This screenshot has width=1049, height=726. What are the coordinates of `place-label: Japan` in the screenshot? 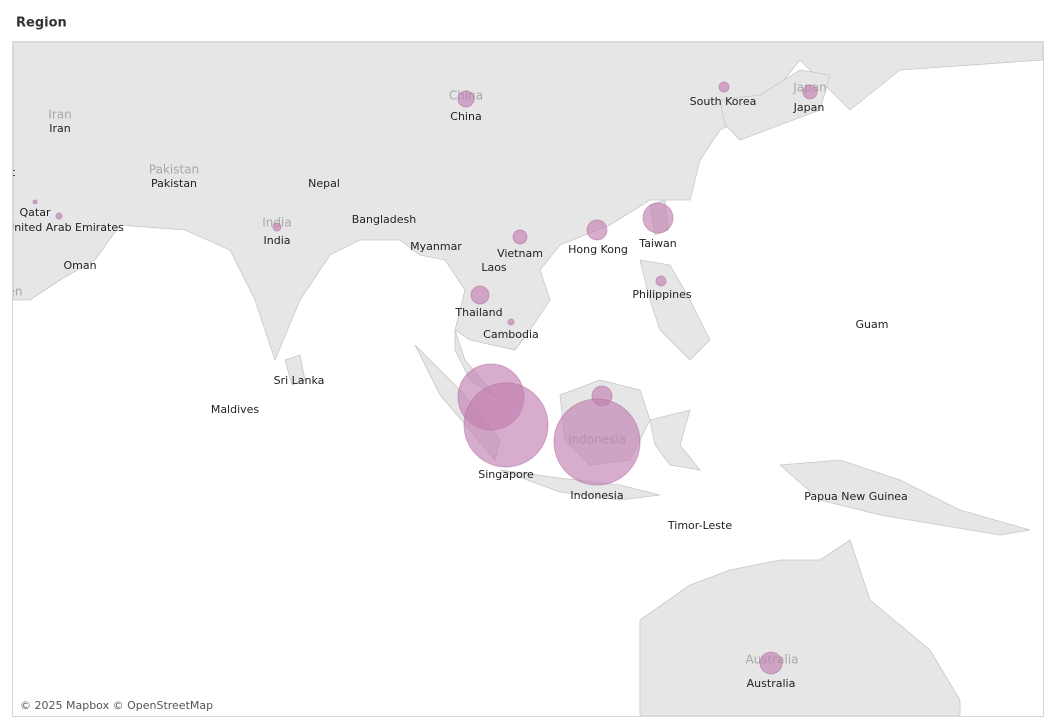 It's located at (809, 107).